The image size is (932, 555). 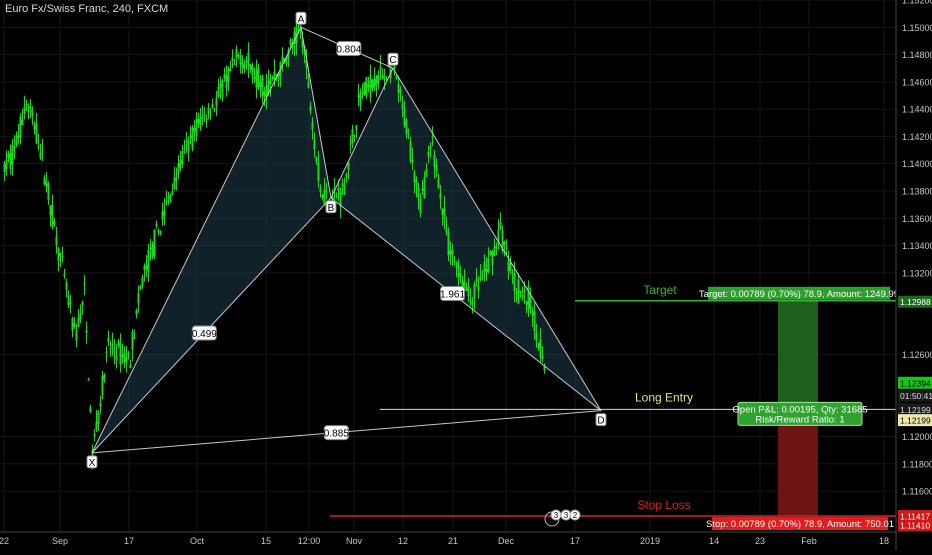 I want to click on time-tick-label: 14, so click(x=714, y=541).